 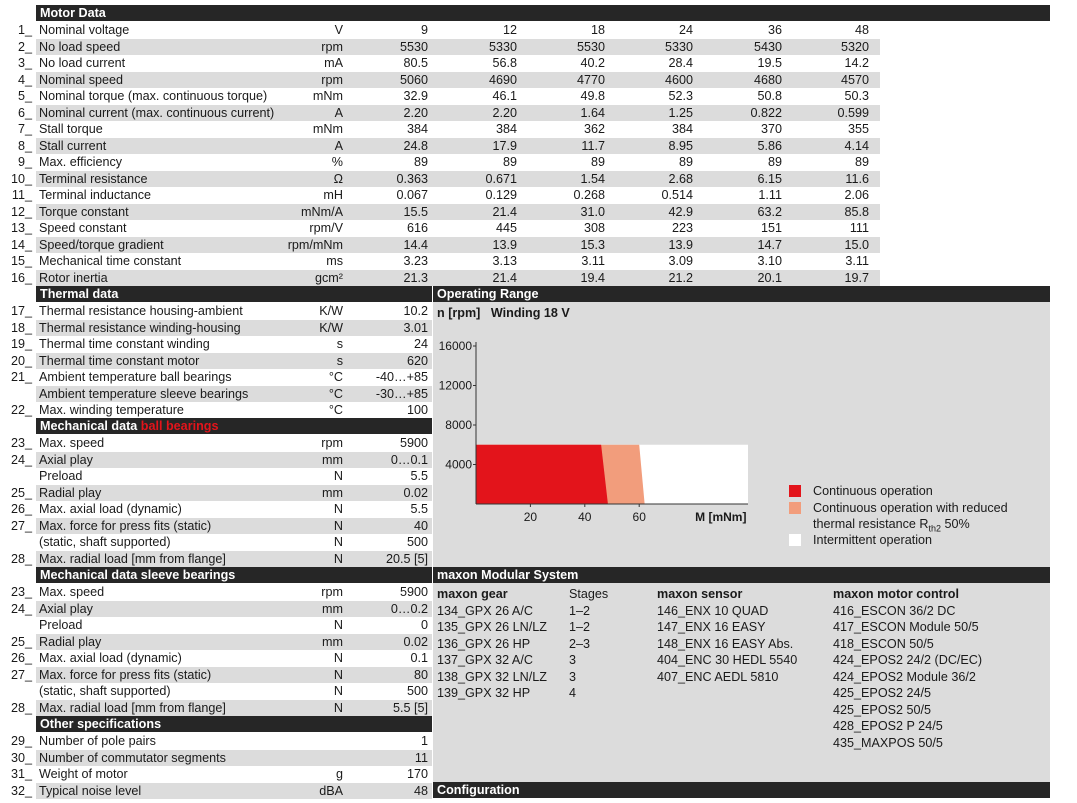 What do you see at coordinates (504, 261) in the screenshot?
I see `row-value: 3.13` at bounding box center [504, 261].